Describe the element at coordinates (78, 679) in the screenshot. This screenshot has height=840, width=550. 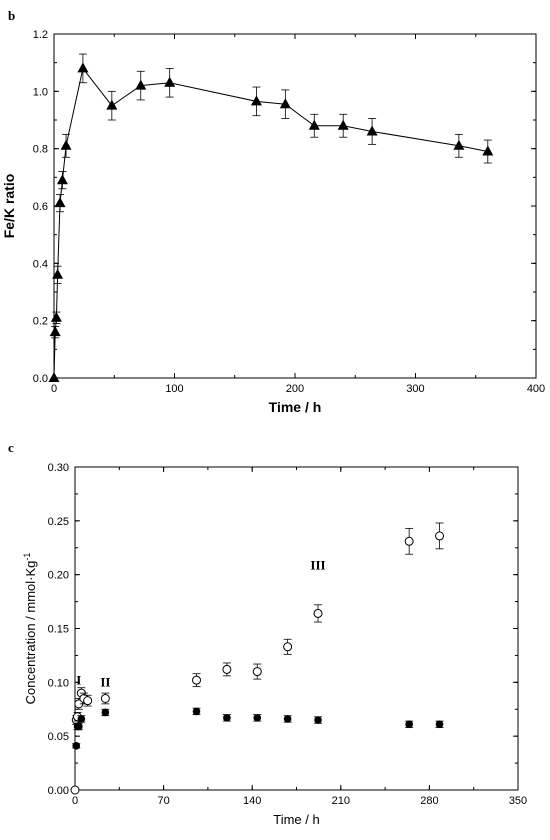
I see `annotation-label: I` at that location.